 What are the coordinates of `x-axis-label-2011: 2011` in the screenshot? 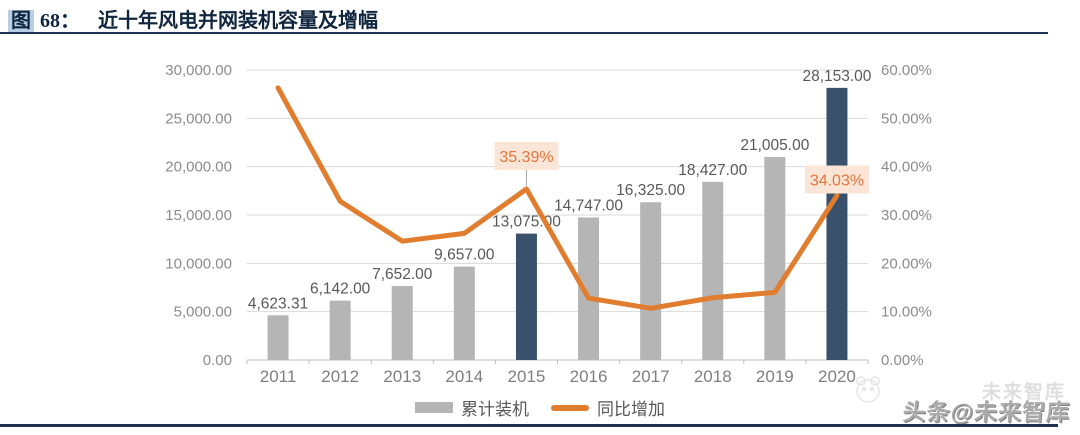 It's located at (278, 376).